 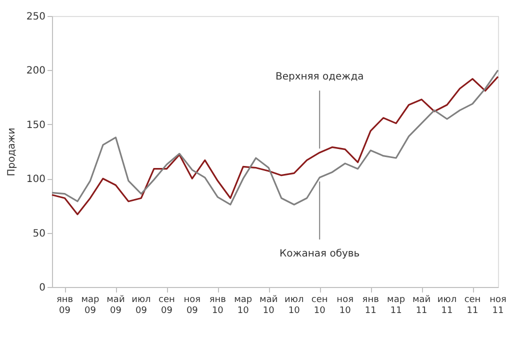 I want to click on x-tick-label: сен 09, so click(x=166, y=305).